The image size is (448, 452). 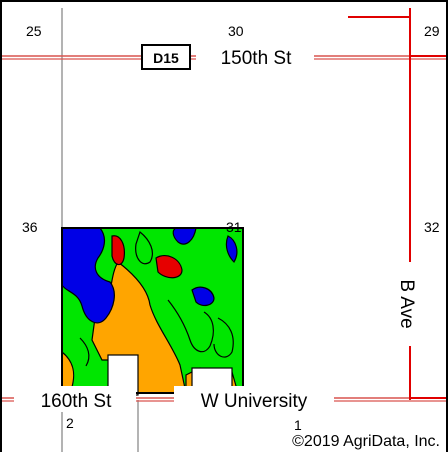 I want to click on highway-shield, so click(x=166, y=57).